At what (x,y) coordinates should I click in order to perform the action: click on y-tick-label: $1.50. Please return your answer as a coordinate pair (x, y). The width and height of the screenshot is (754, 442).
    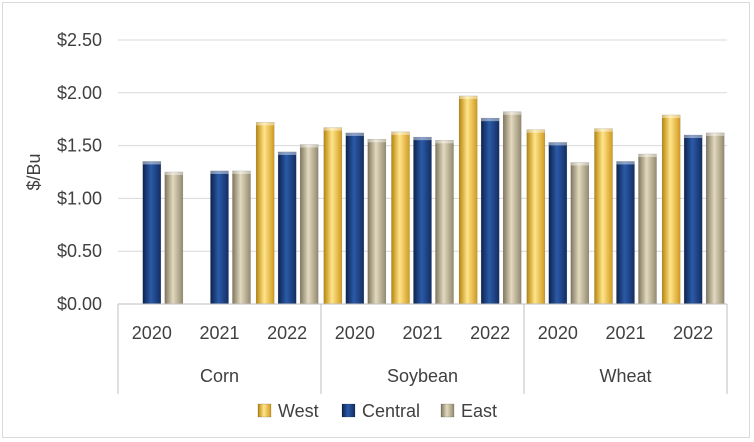
    Looking at the image, I should click on (79, 146).